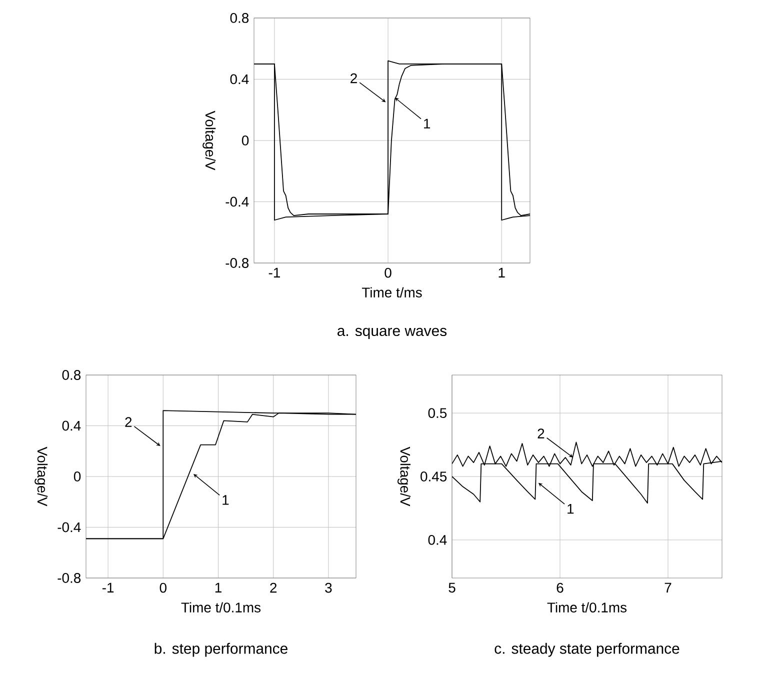 The height and width of the screenshot is (682, 766). I want to click on x-tick-label: 7, so click(668, 587).